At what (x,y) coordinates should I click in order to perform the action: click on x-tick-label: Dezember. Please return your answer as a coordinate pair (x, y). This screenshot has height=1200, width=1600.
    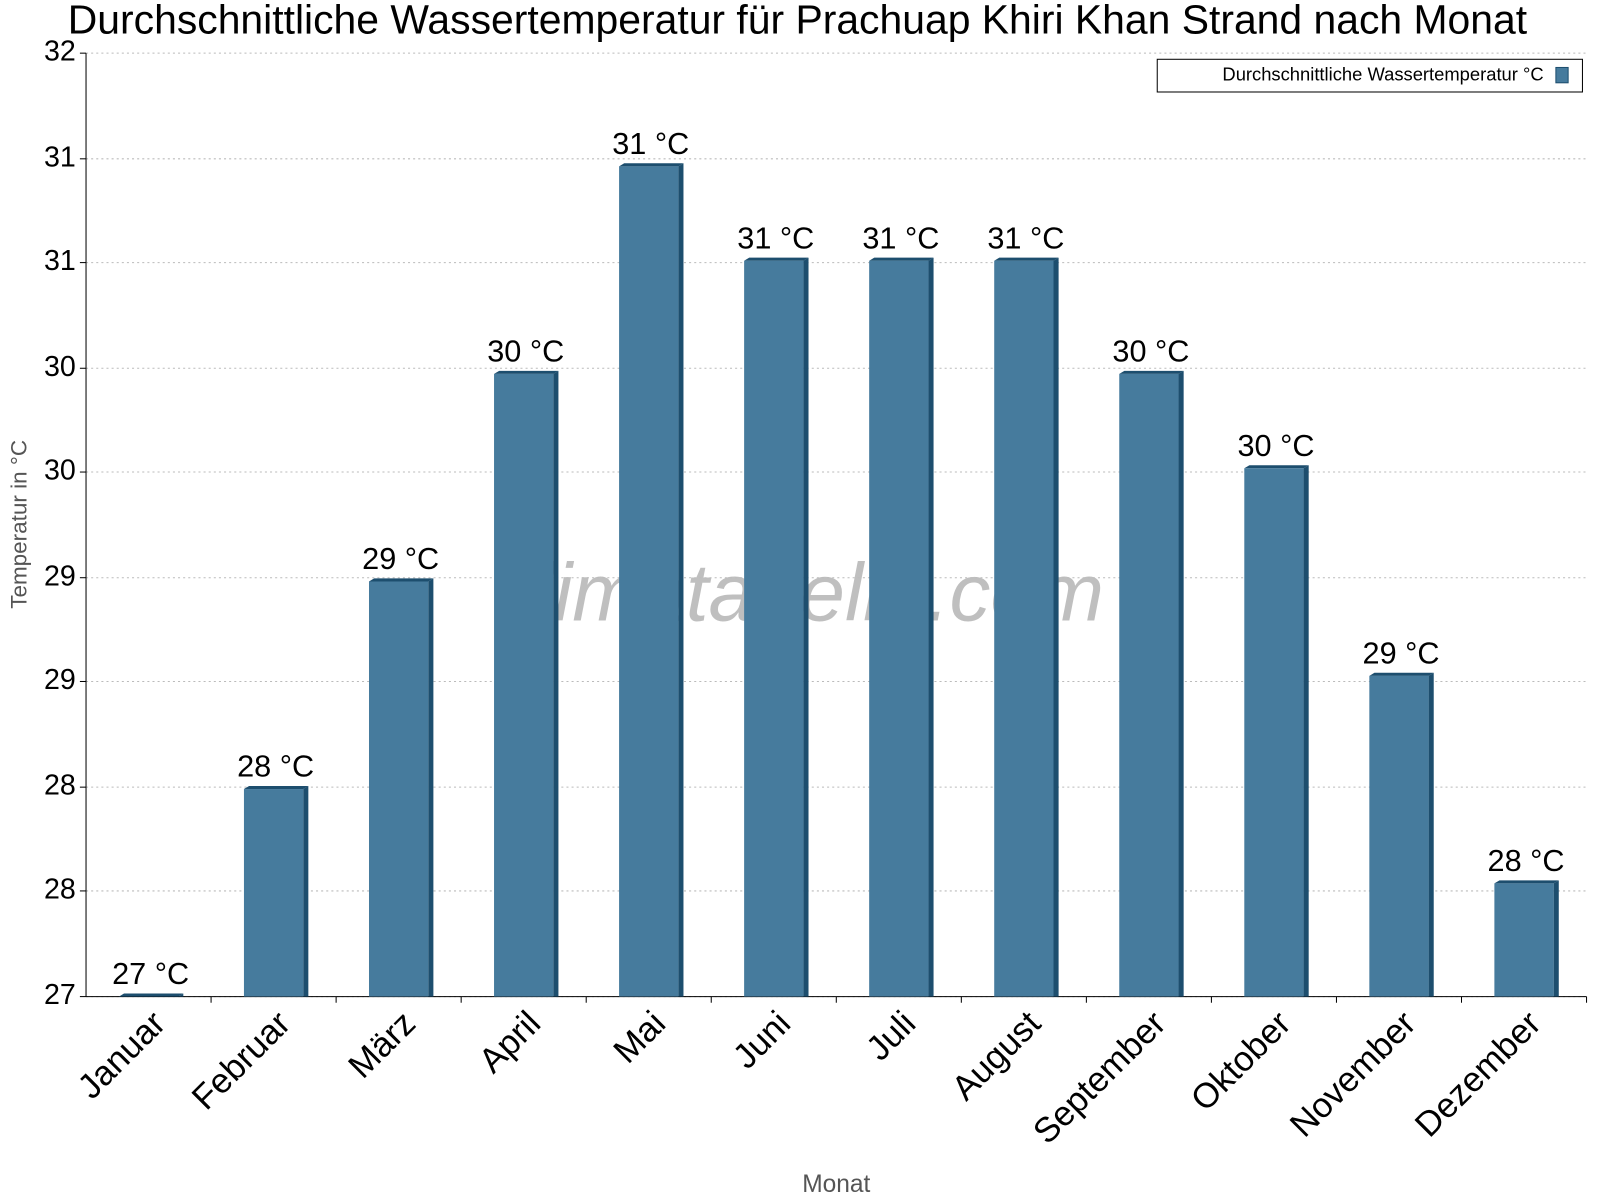
    Looking at the image, I should click on (1478, 1074).